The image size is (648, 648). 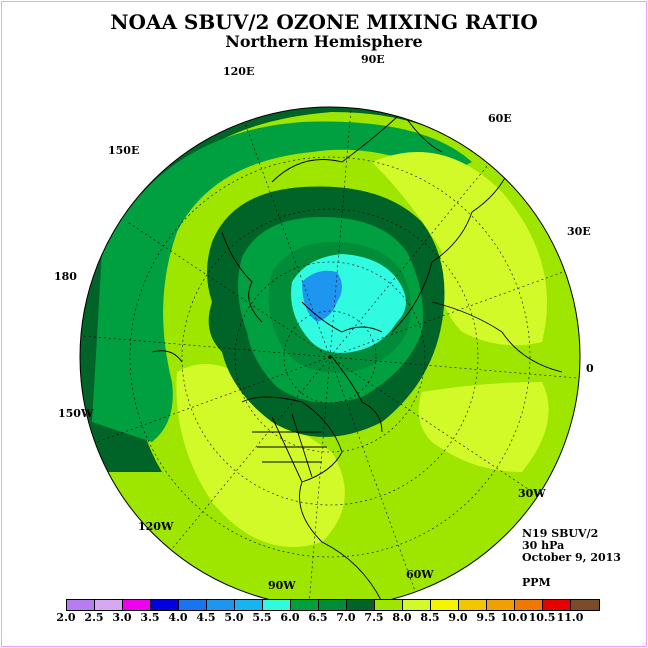 What do you see at coordinates (260, 455) in the screenshot?
I see `light-patch-southwest` at bounding box center [260, 455].